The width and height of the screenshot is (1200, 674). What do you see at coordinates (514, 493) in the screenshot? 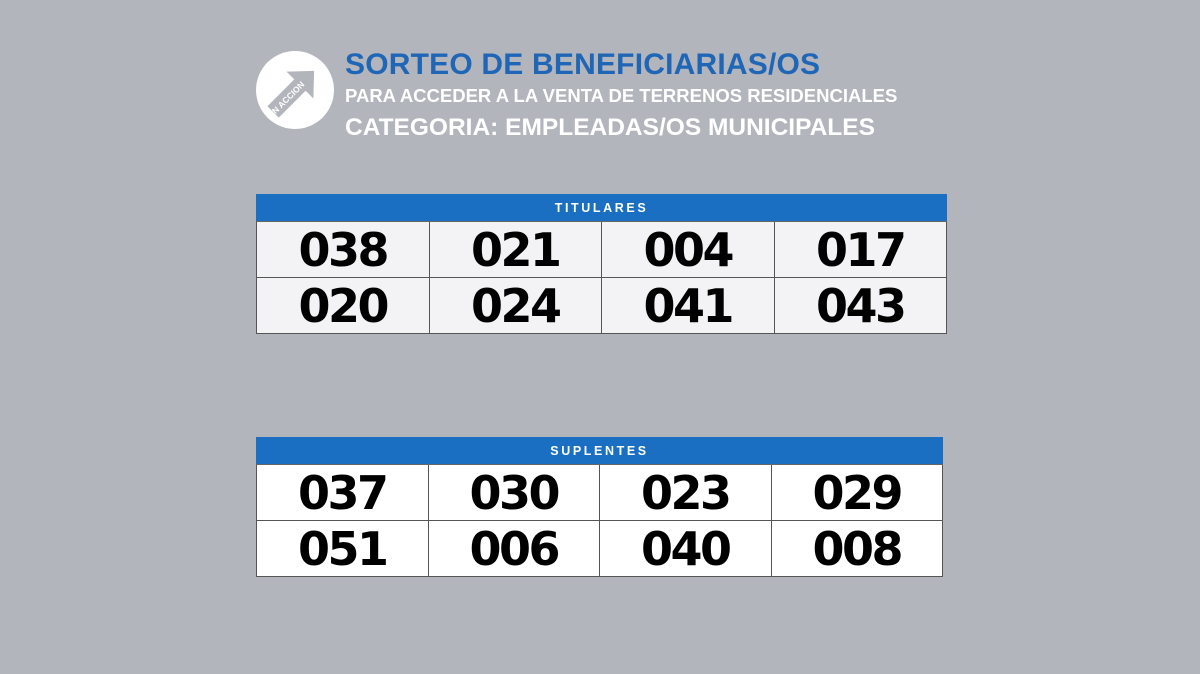
I see `number-cell: 030` at bounding box center [514, 493].